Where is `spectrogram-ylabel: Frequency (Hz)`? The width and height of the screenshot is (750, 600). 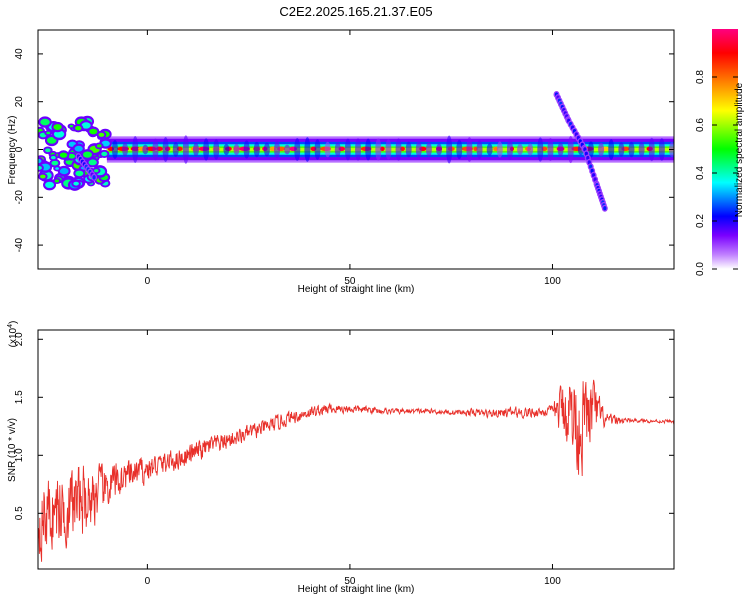 spectrogram-ylabel: Frequency (Hz) is located at coordinates (12, 150).